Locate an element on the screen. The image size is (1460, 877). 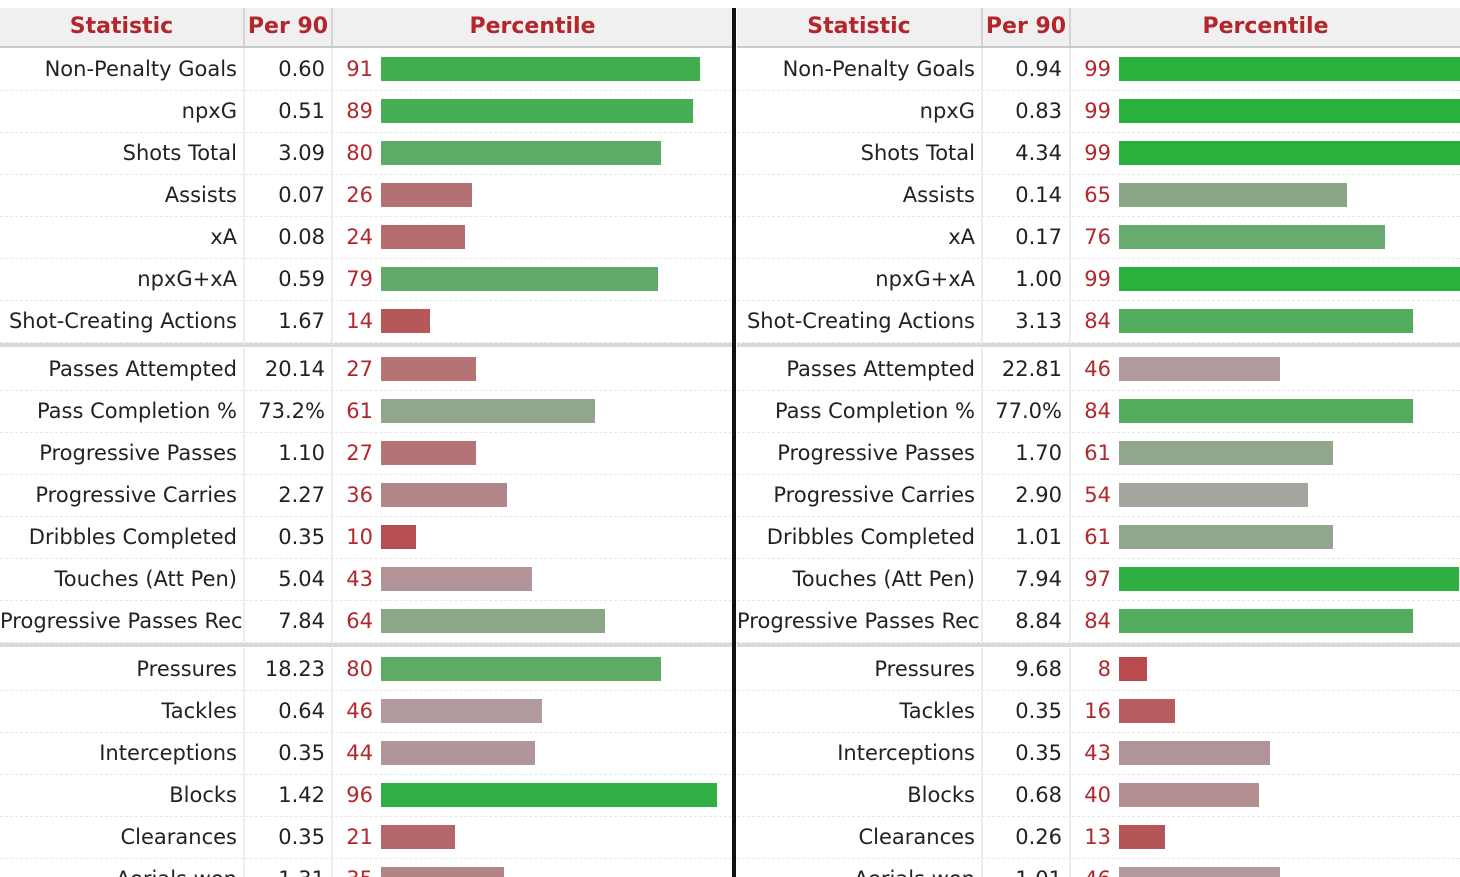
table-row: Interceptions 0.35 44 is located at coordinates (366, 753).